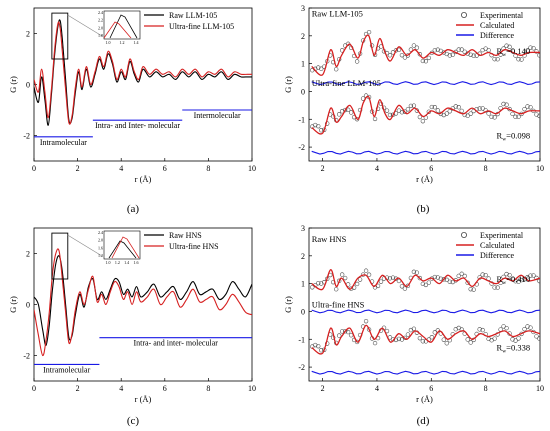 The image size is (550, 431). Describe the element at coordinates (303, 228) in the screenshot. I see `y-tick-label: 3` at that location.